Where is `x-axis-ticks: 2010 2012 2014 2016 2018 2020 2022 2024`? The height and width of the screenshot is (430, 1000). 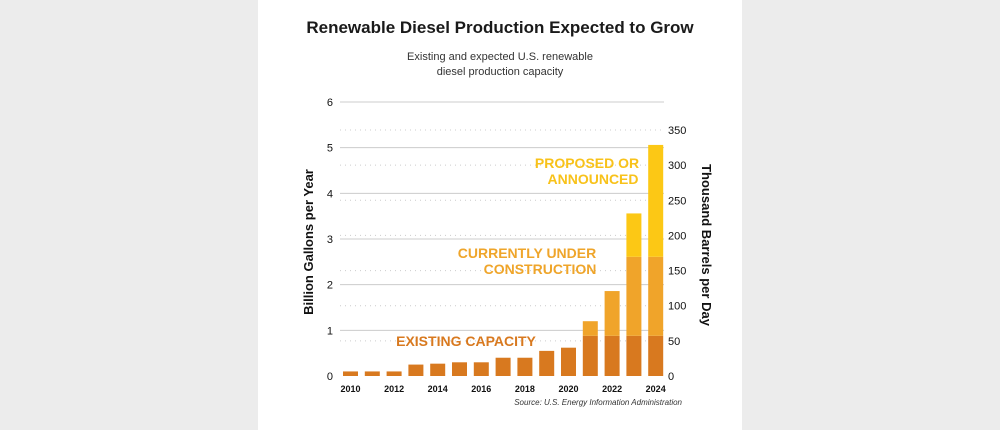 x-axis-ticks: 2010 2012 2014 2016 2018 2020 2022 2024 is located at coordinates (502, 389).